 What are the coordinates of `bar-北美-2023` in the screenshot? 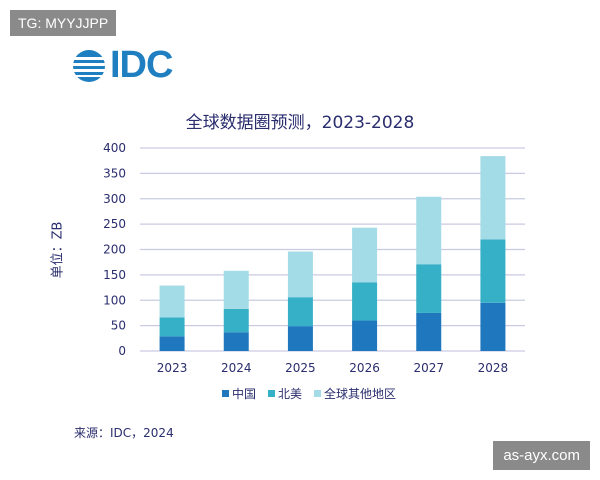 It's located at (172, 327).